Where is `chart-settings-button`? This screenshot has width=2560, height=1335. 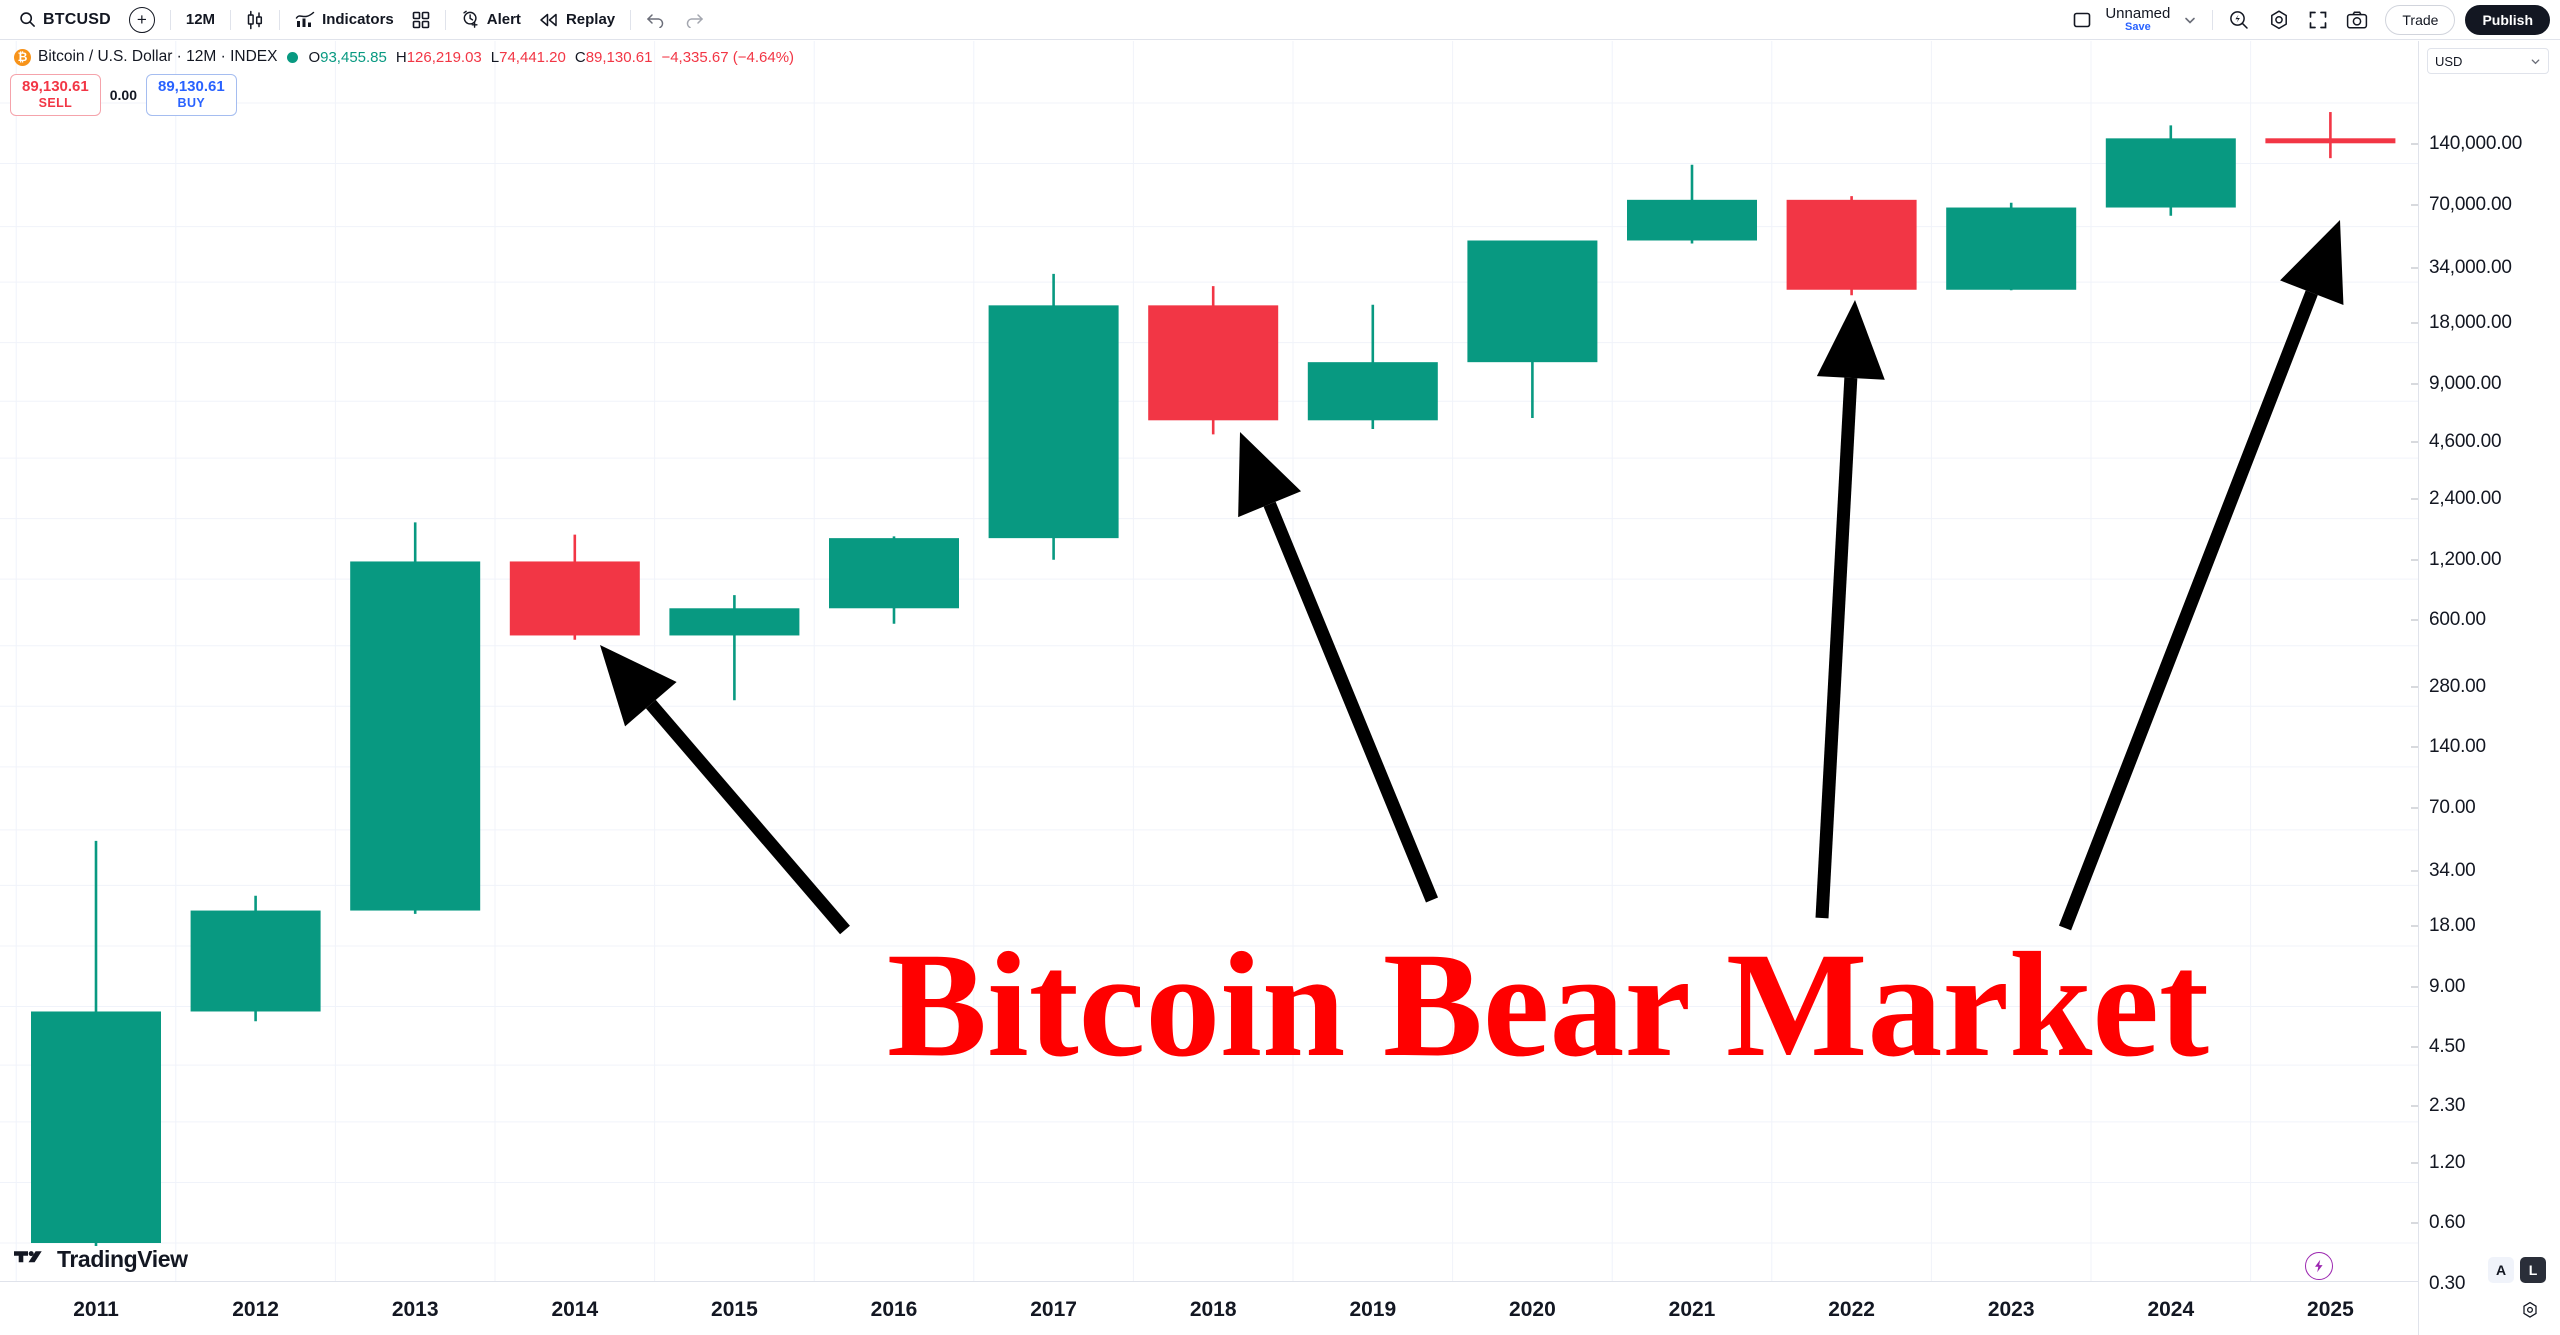
chart-settings-button is located at coordinates (2279, 20).